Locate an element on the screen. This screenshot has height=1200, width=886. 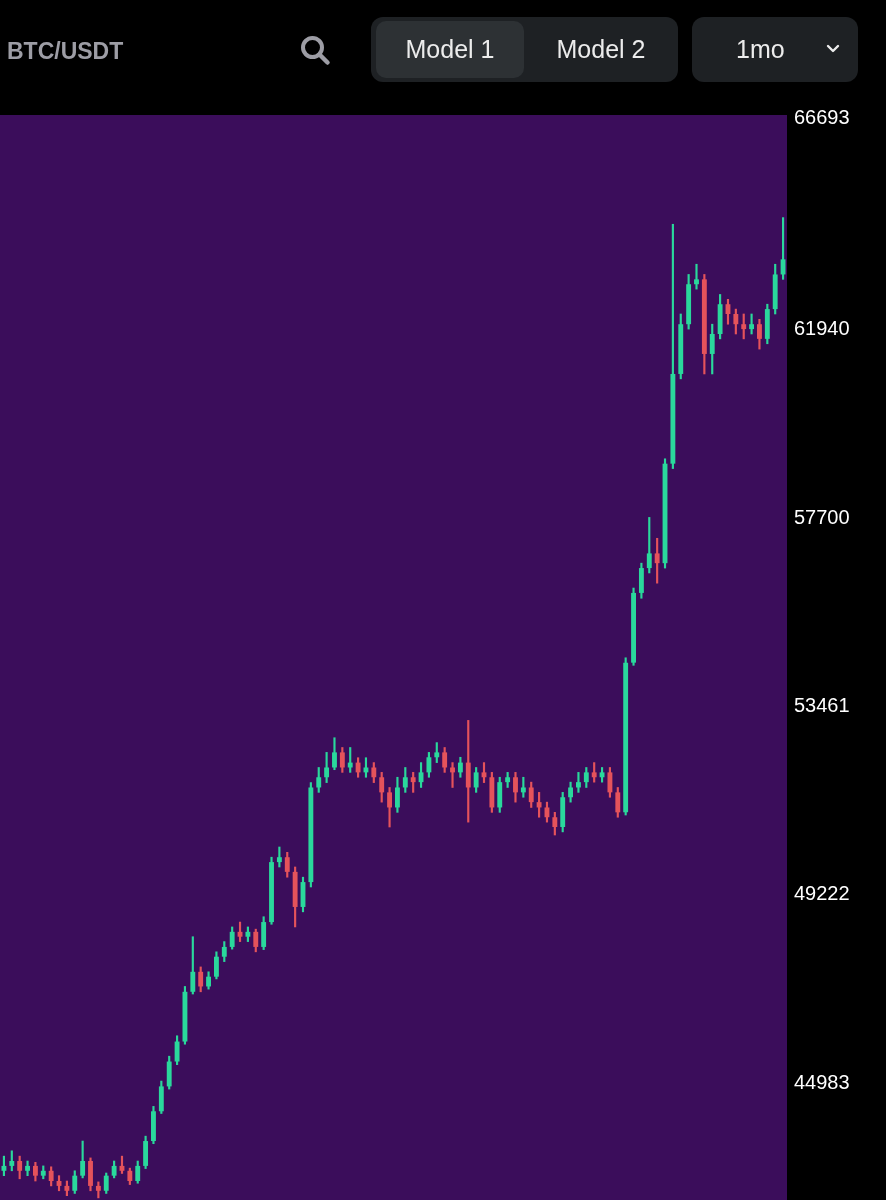
y-tick-label: 49222 is located at coordinates (822, 893).